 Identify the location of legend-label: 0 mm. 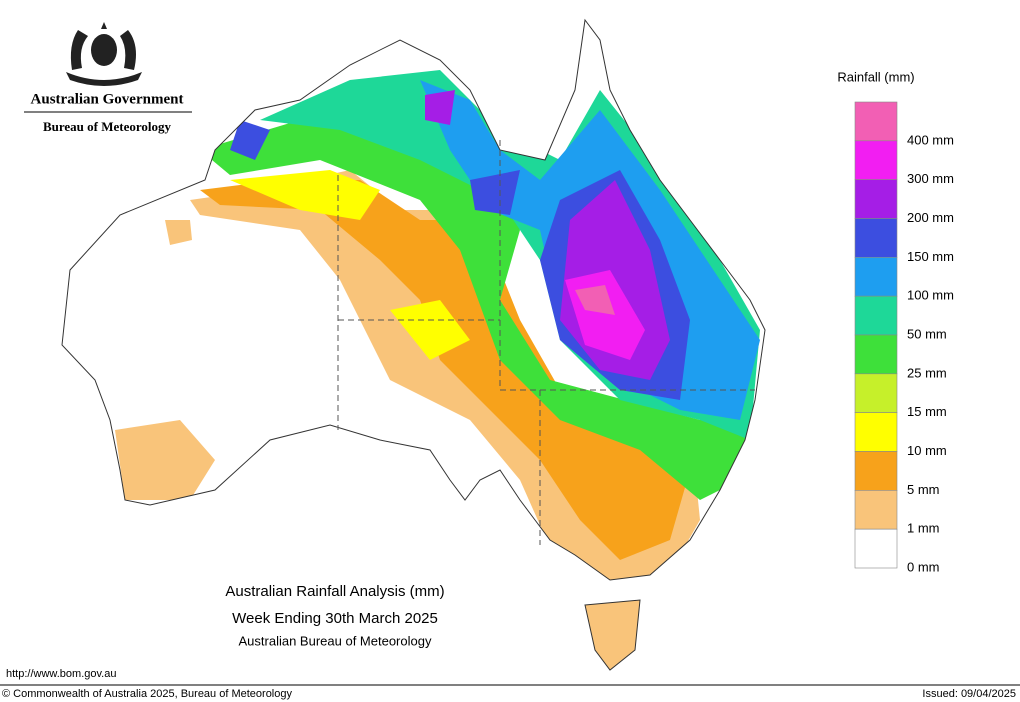
(923, 566).